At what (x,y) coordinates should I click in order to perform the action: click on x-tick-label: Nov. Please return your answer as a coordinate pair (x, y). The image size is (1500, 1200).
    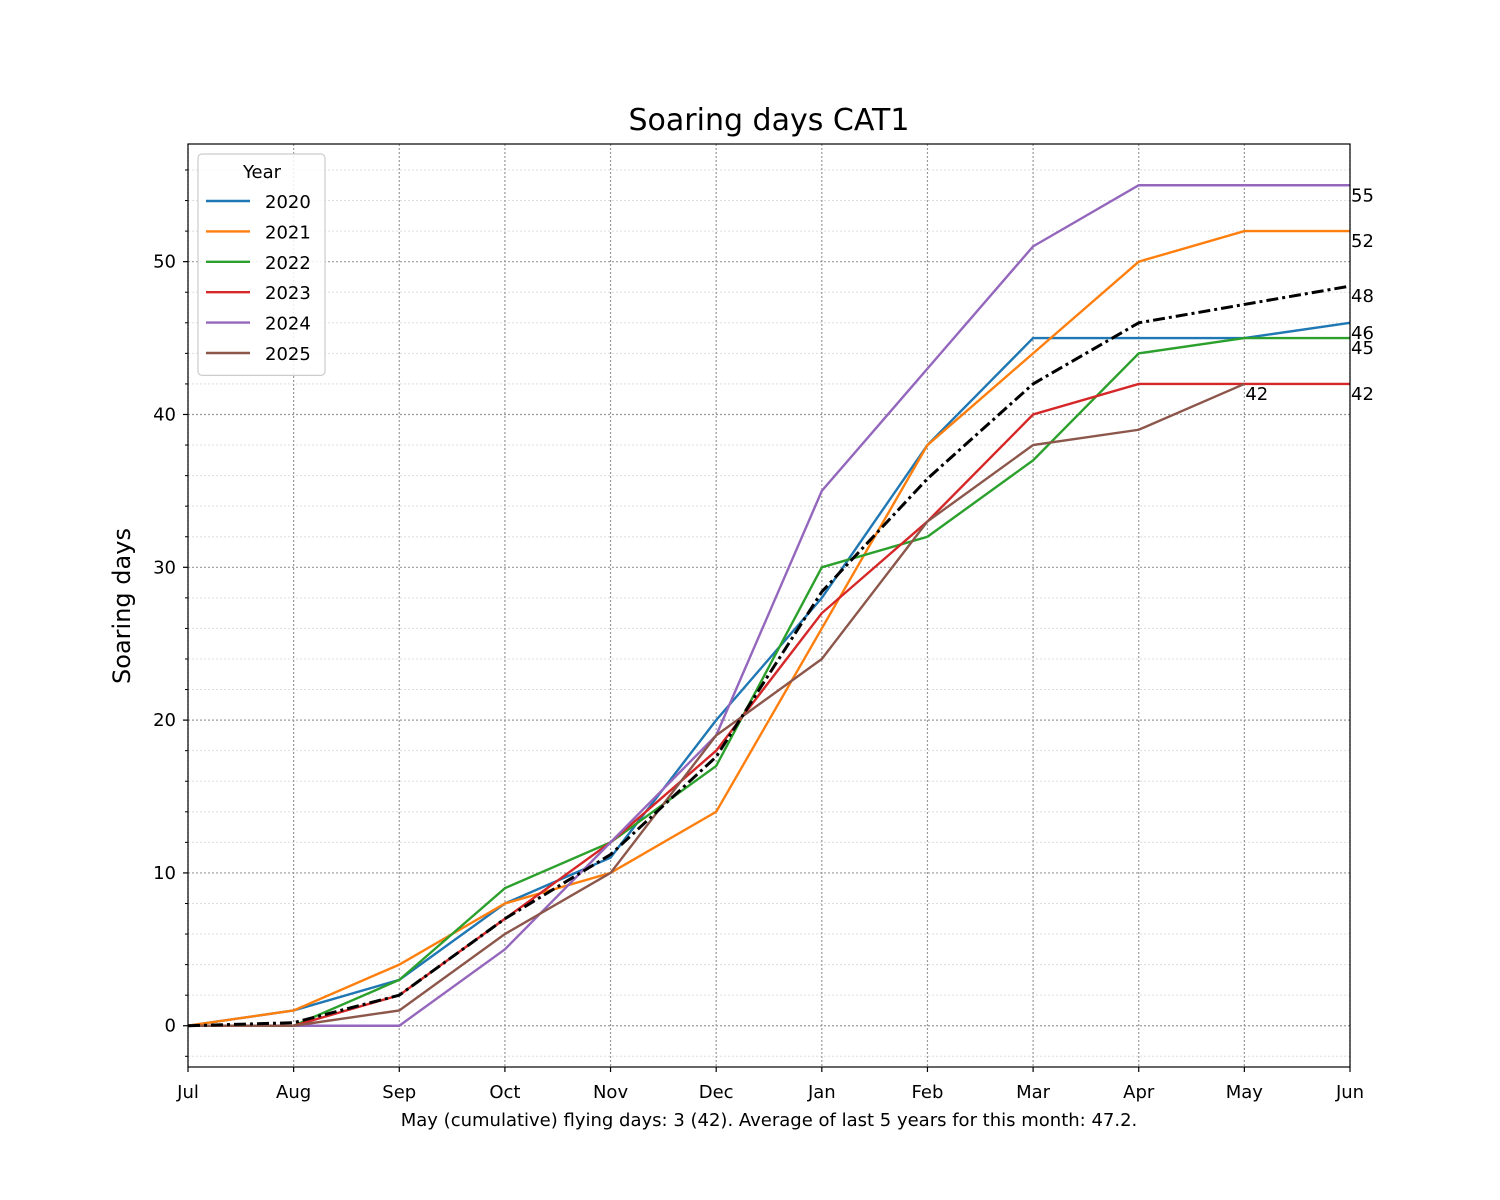
    Looking at the image, I should click on (610, 1092).